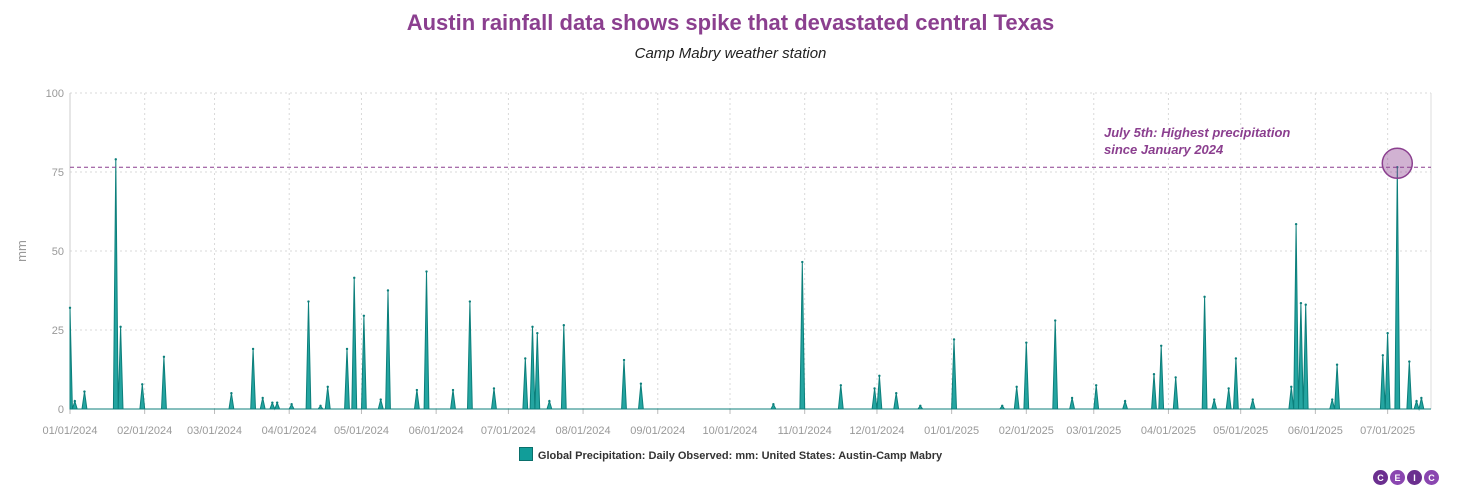 The image size is (1461, 499). What do you see at coordinates (58, 252) in the screenshot?
I see `y-tick-label: 50` at bounding box center [58, 252].